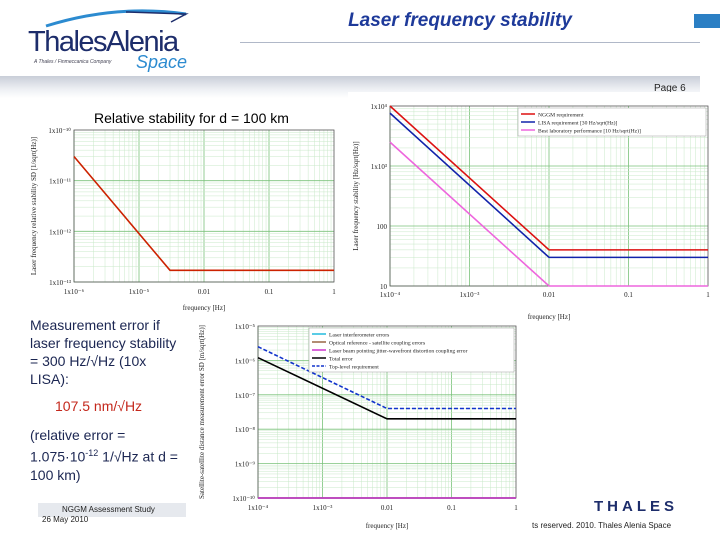 The height and width of the screenshot is (540, 720). I want to click on logo-swoosh-icon, so click(117, 18).